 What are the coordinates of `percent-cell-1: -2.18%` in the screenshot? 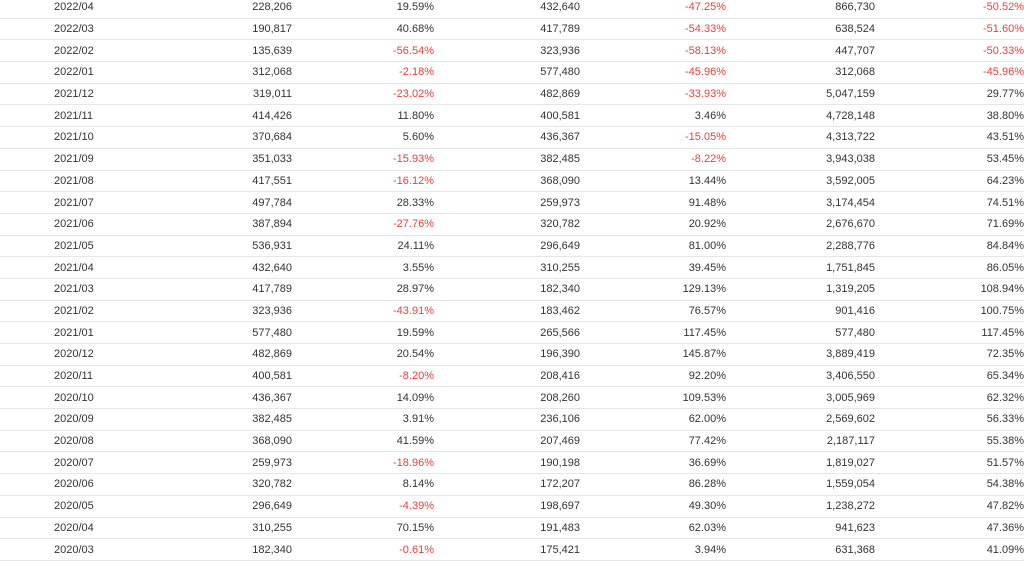 It's located at (363, 72).